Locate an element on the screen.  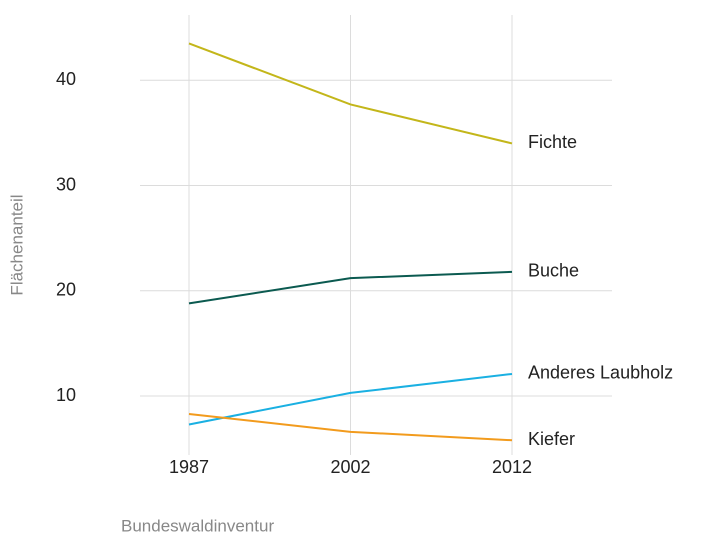
y-tick-label: 40 is located at coordinates (66, 79).